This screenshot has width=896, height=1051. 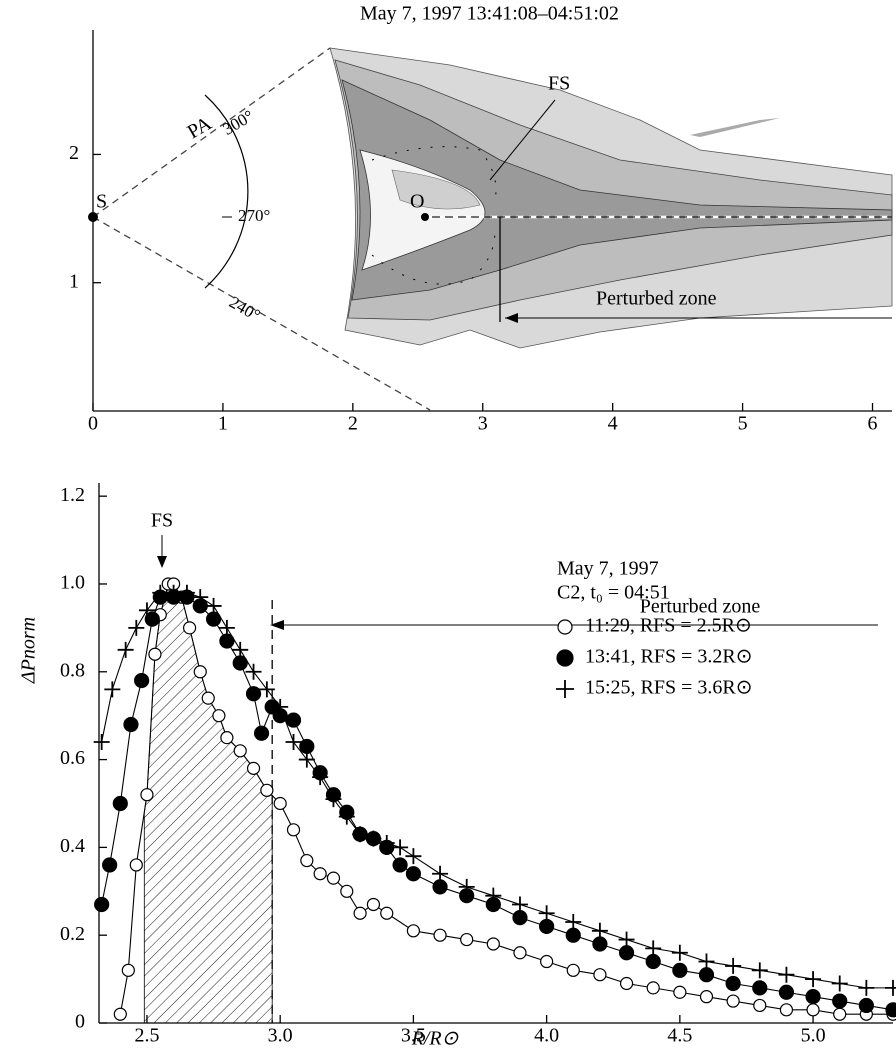 I want to click on y-tick-label: 2, so click(x=74, y=153).